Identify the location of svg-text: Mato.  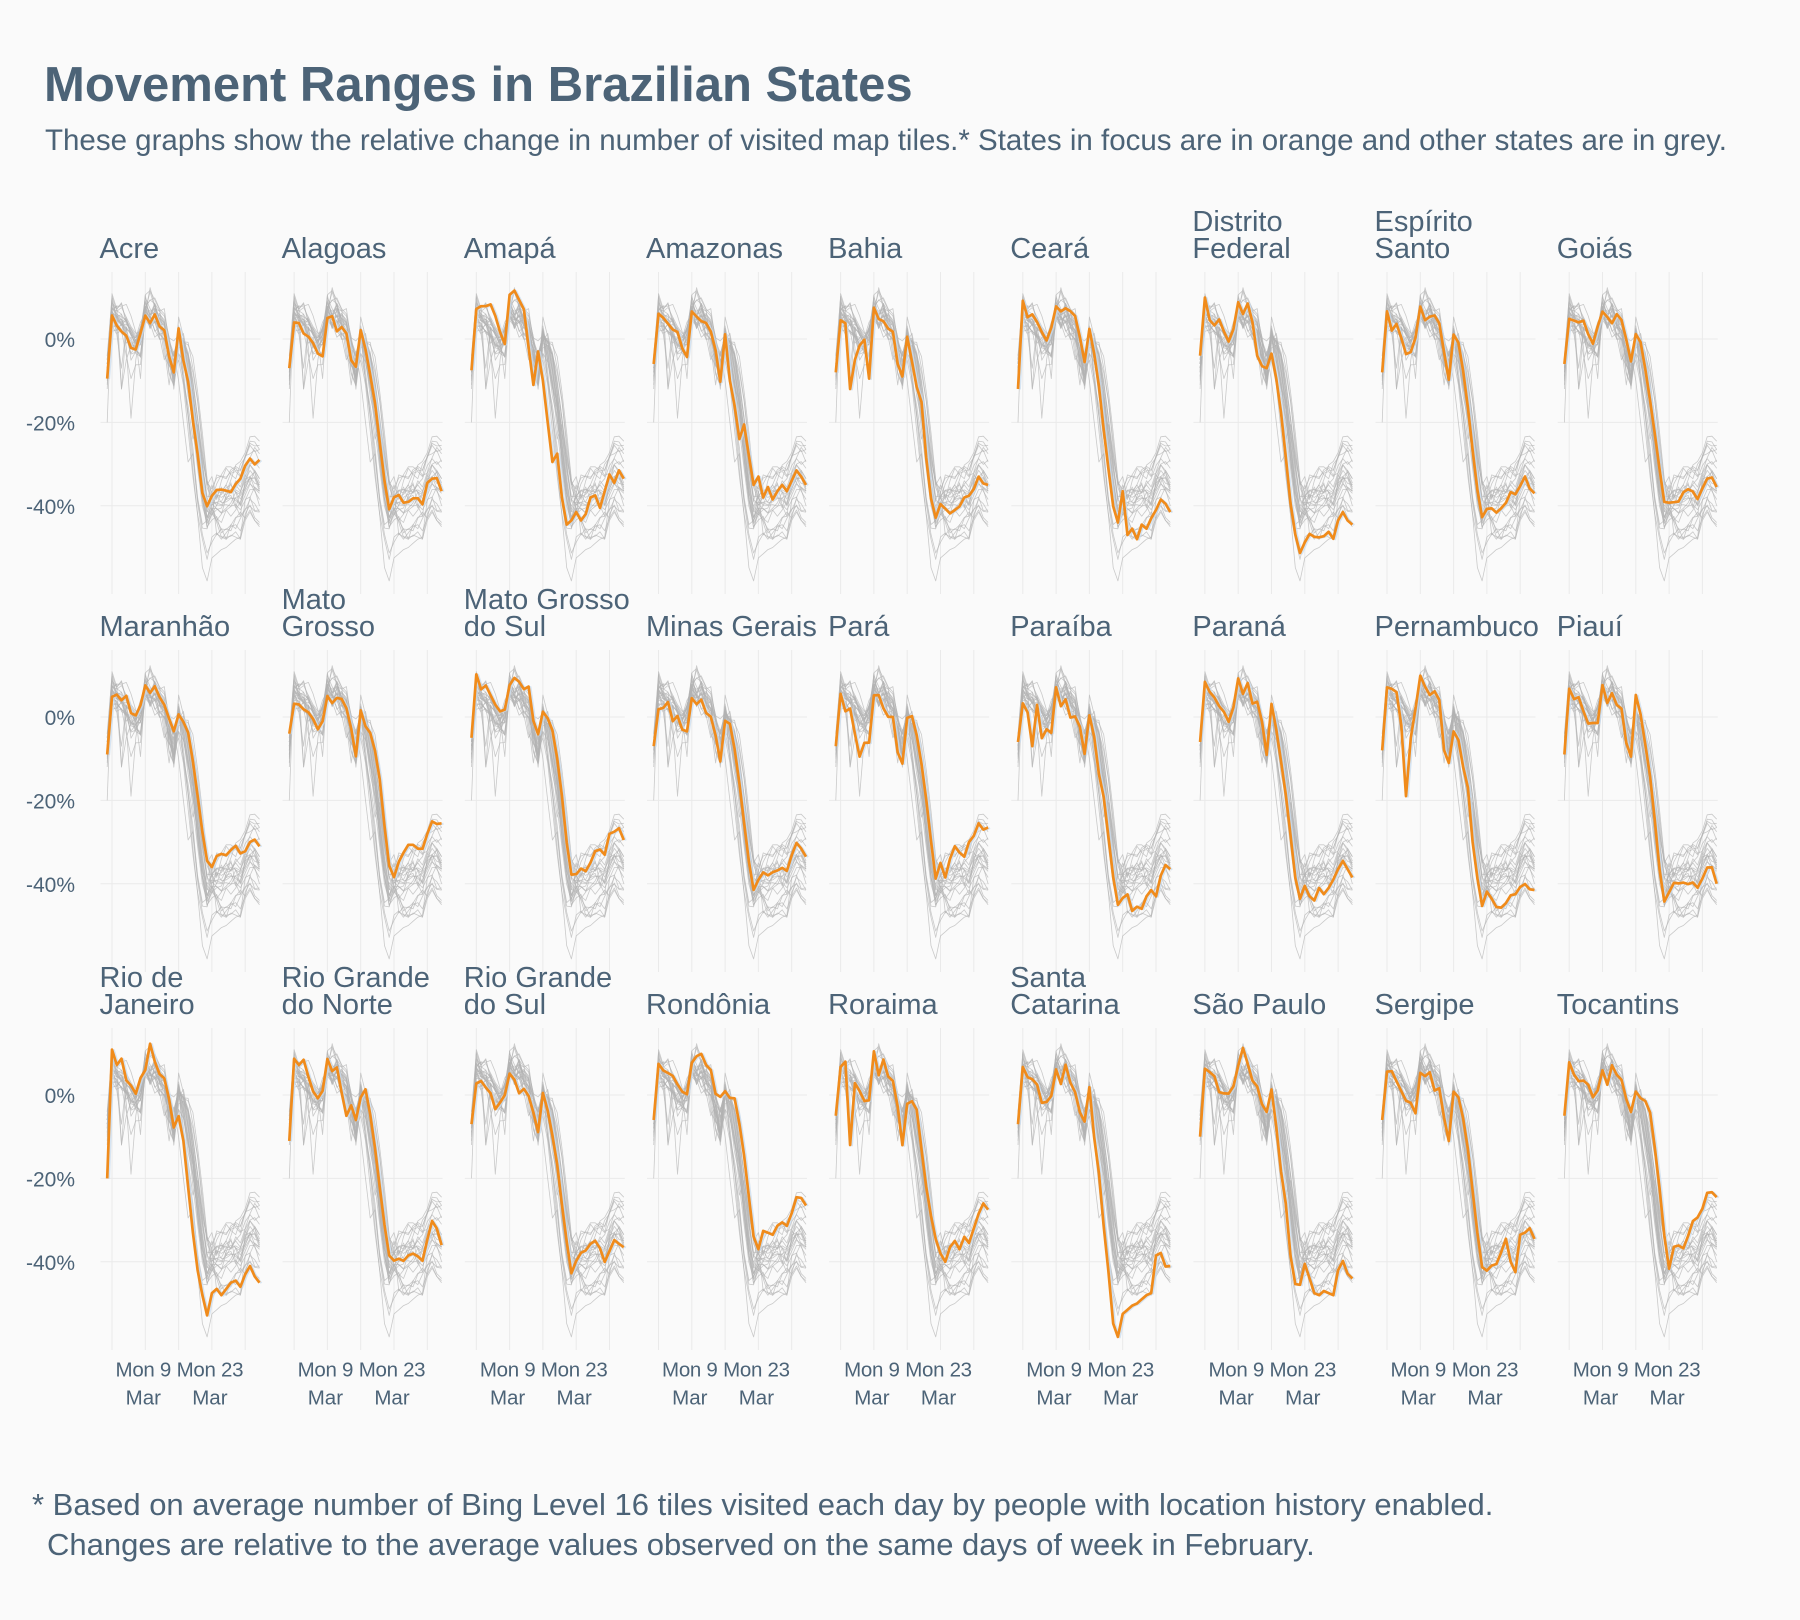
(314, 600).